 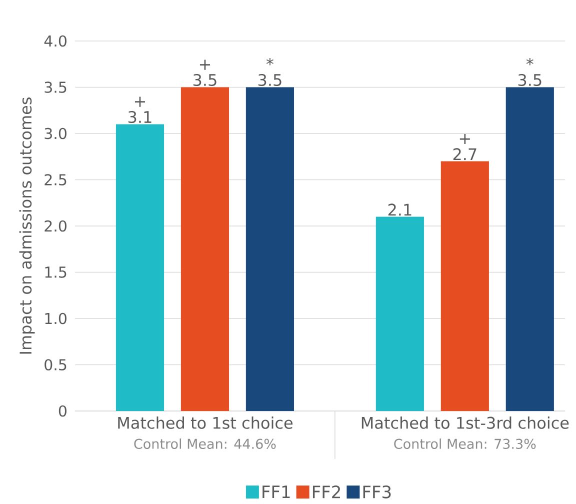 I want to click on y-tick-label: 3.5, so click(x=55, y=88).